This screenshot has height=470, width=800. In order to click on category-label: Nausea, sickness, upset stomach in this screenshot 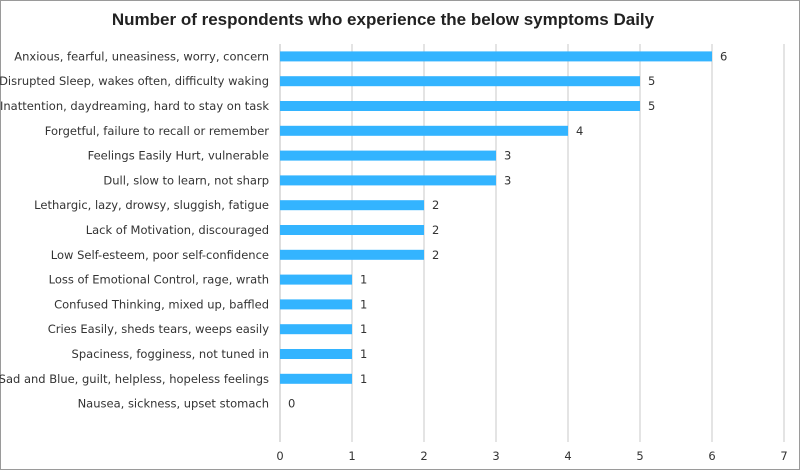, I will do `click(173, 404)`.